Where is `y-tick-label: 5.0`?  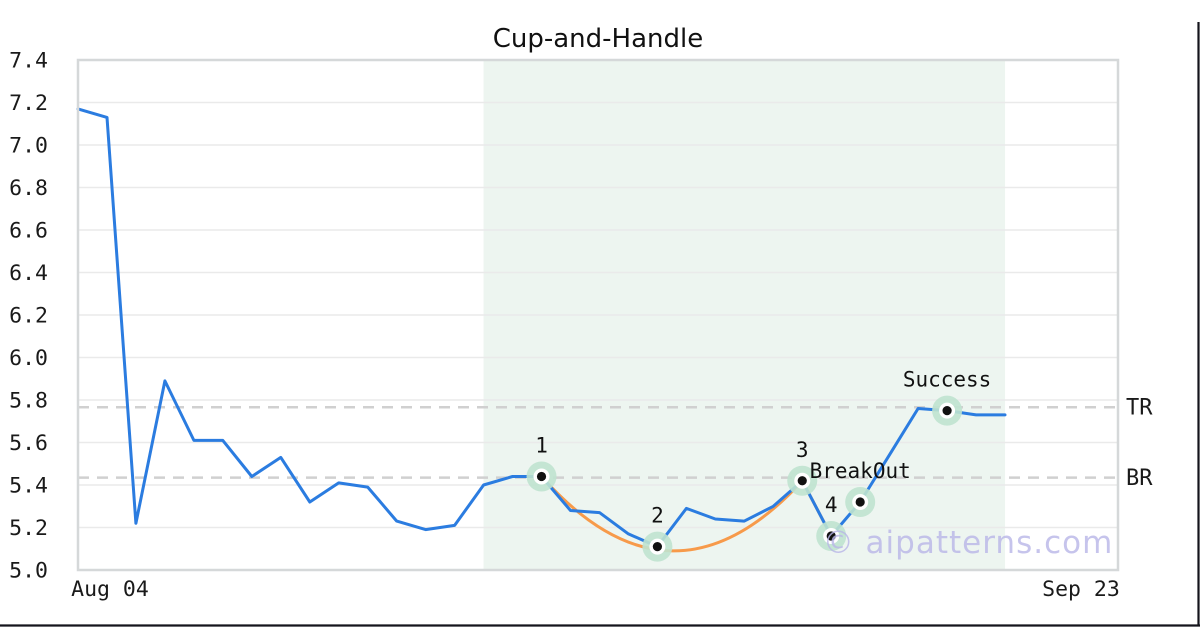 y-tick-label: 5.0 is located at coordinates (28, 571).